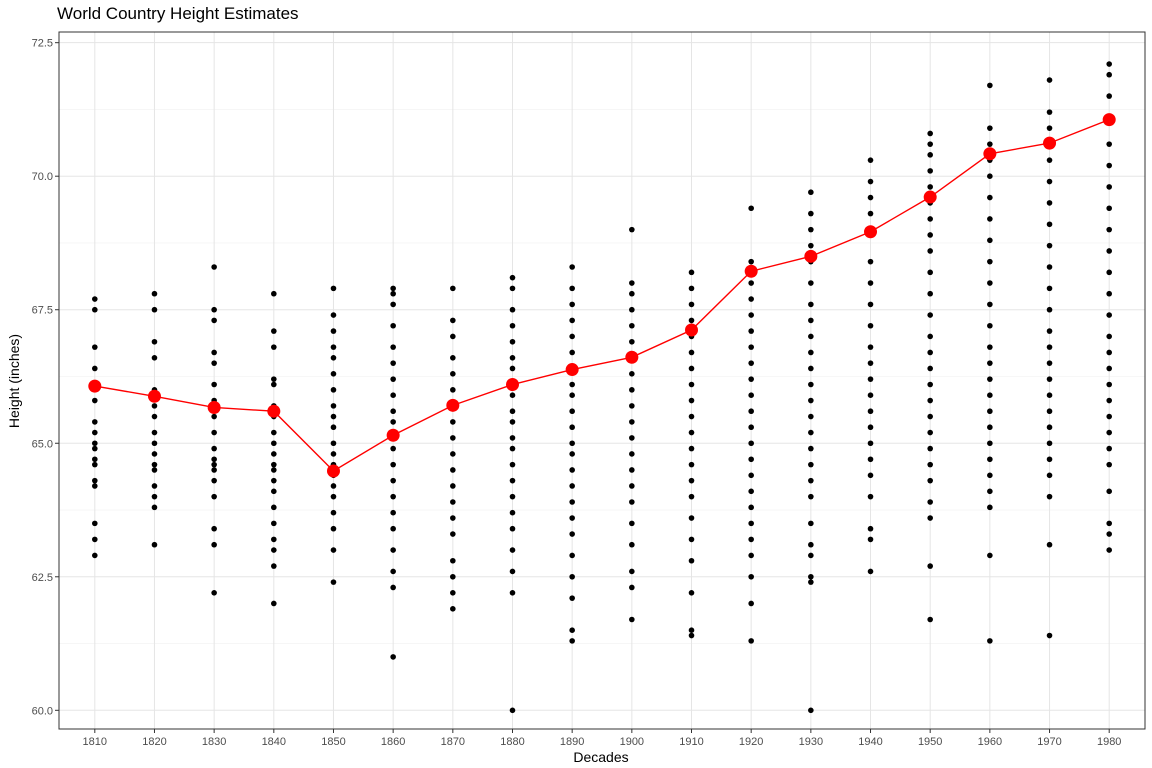 This screenshot has width=1152, height=768. I want to click on y-tick-label: 67.5, so click(42, 311).